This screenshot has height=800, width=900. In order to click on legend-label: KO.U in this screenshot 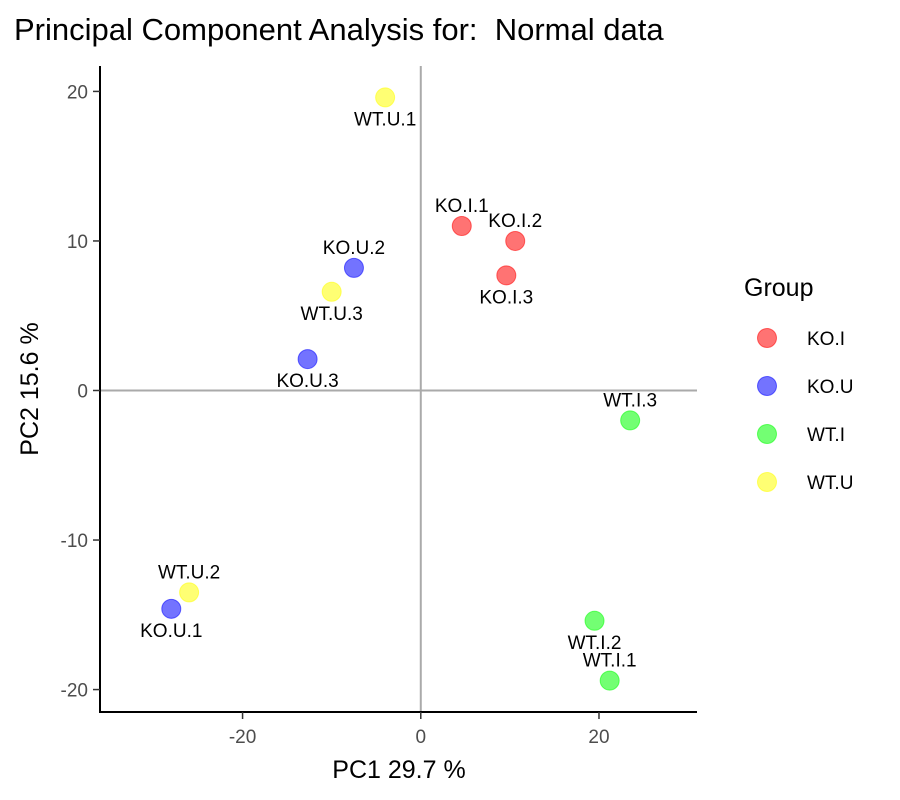, I will do `click(830, 387)`.